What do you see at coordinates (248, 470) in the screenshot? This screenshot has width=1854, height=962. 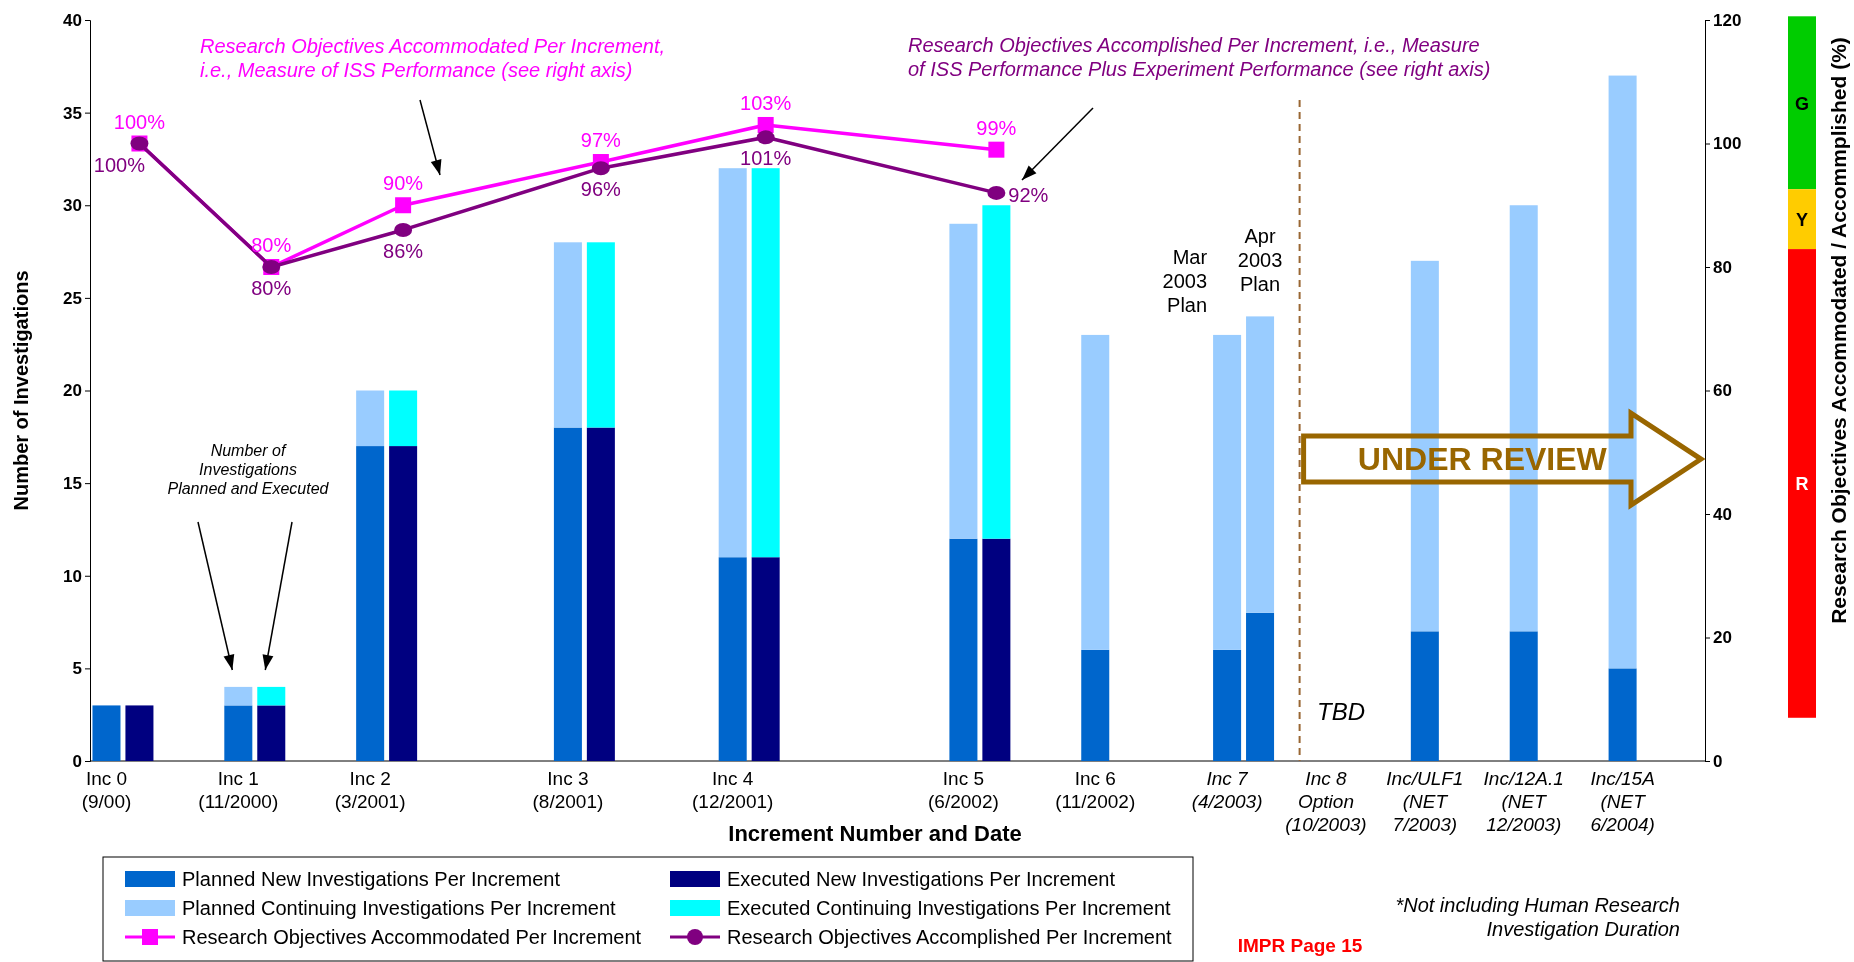 I see `annotation: Number of Investigations Planned and Executed` at bounding box center [248, 470].